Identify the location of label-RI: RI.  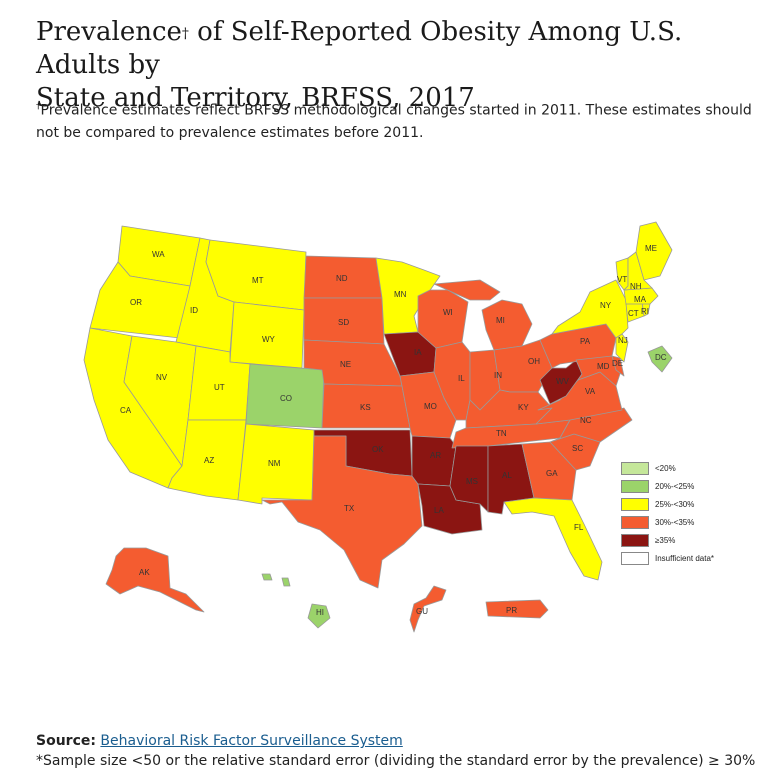
(645, 311).